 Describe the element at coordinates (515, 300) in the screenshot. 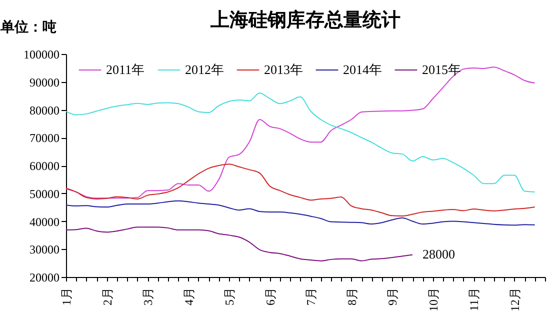

I see `x-tick-label: 12月` at that location.